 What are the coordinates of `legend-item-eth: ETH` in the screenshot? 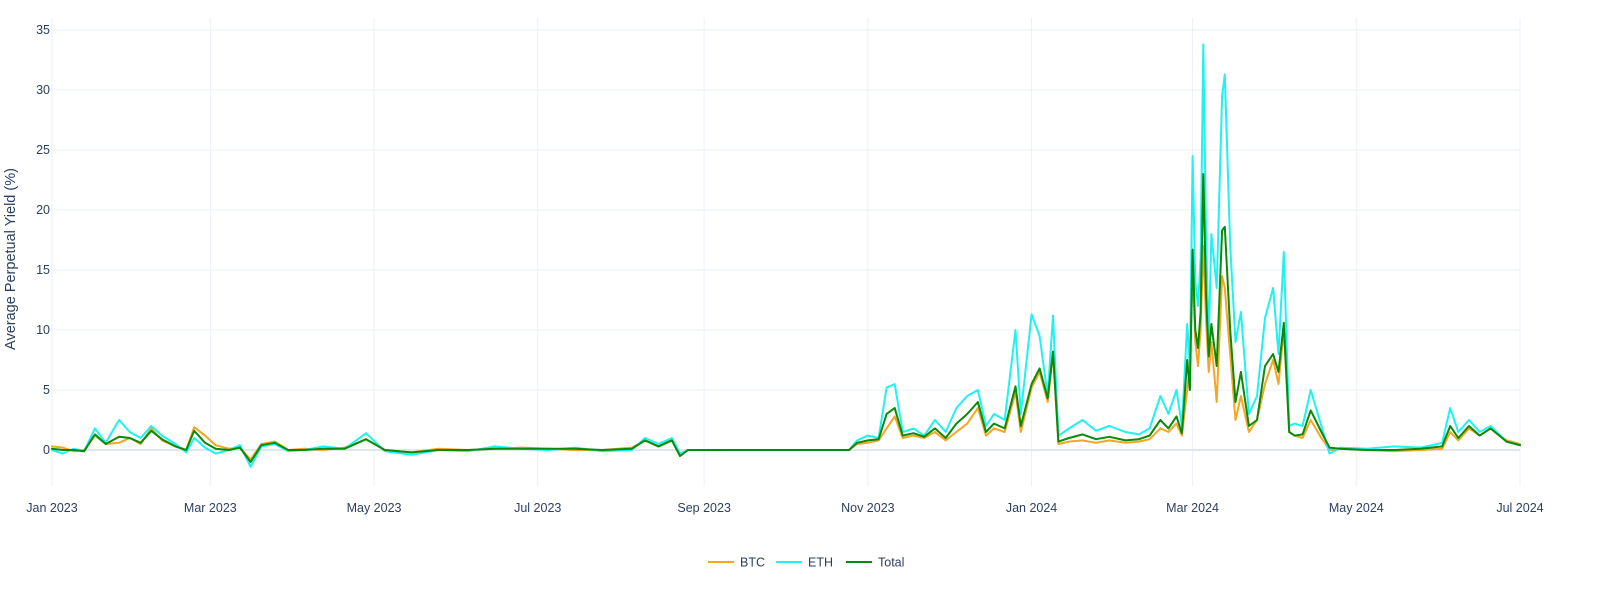 It's located at (804, 563).